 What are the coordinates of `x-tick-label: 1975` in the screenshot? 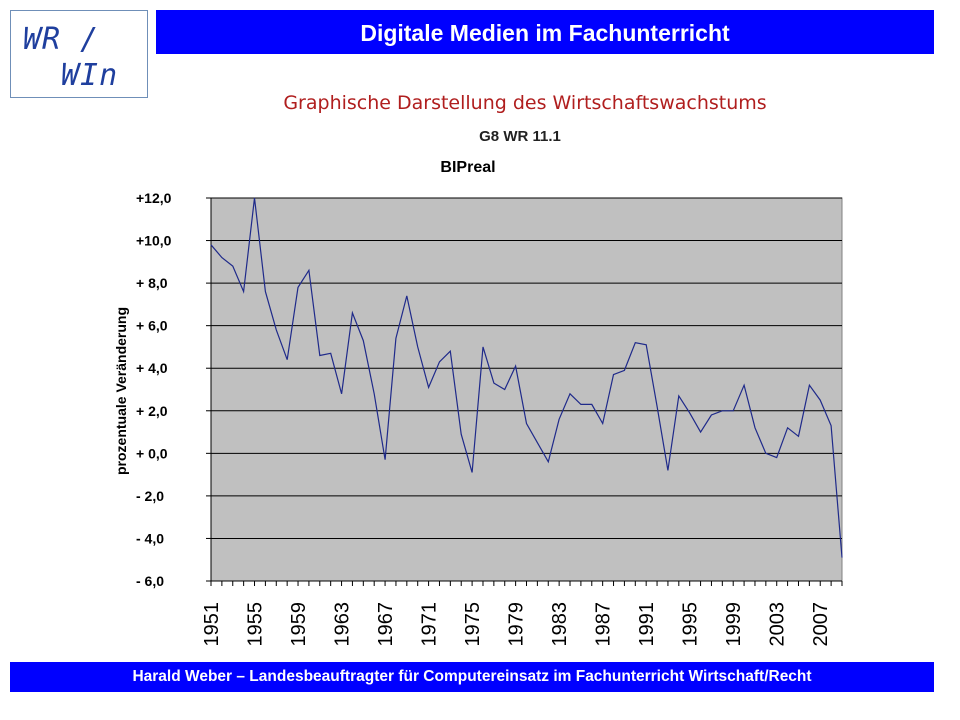 It's located at (473, 624).